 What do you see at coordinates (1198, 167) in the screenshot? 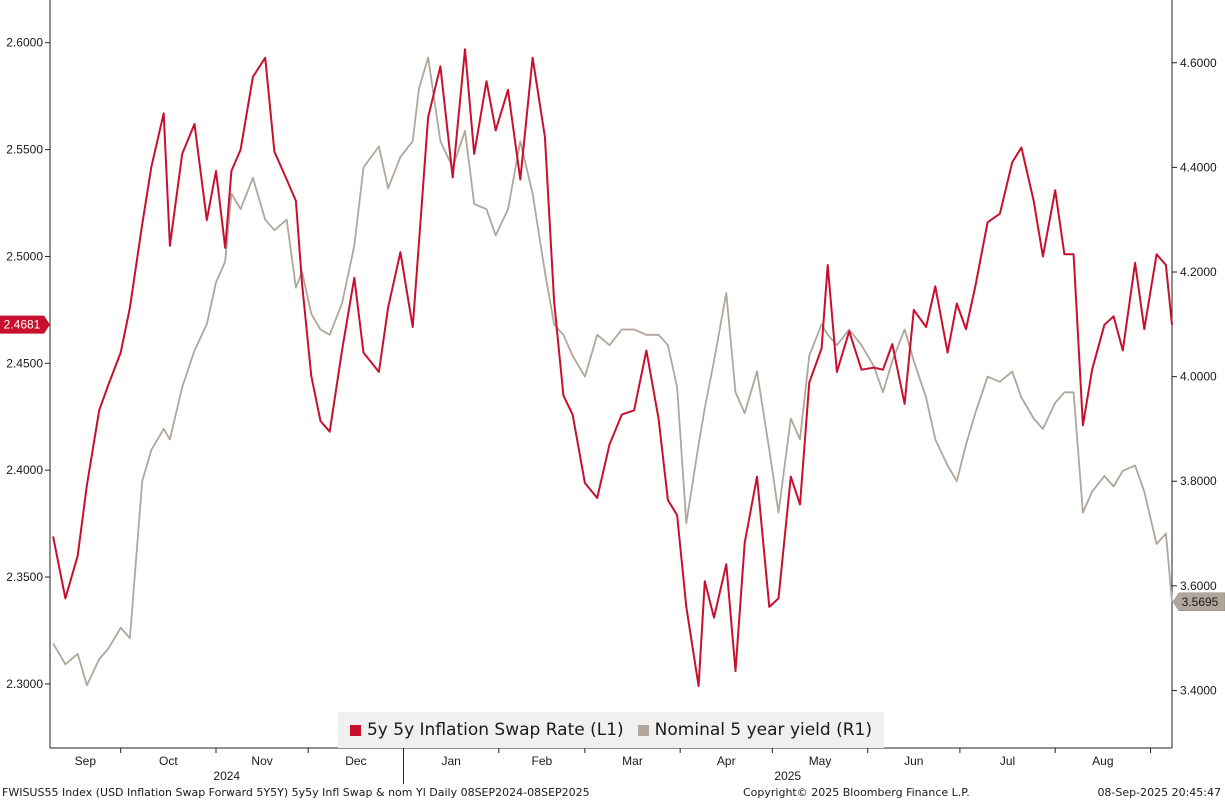
I see `right-tick-label: 4.4000` at bounding box center [1198, 167].